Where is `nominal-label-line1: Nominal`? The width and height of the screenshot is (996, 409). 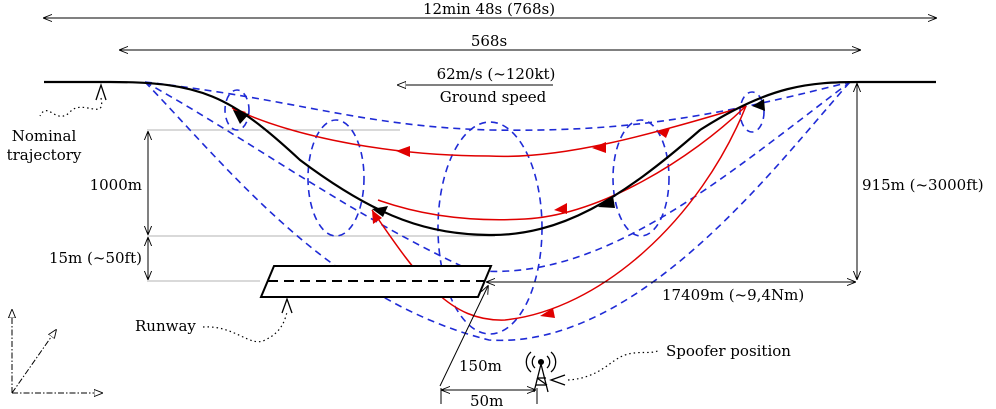 nominal-label-line1: Nominal is located at coordinates (44, 136).